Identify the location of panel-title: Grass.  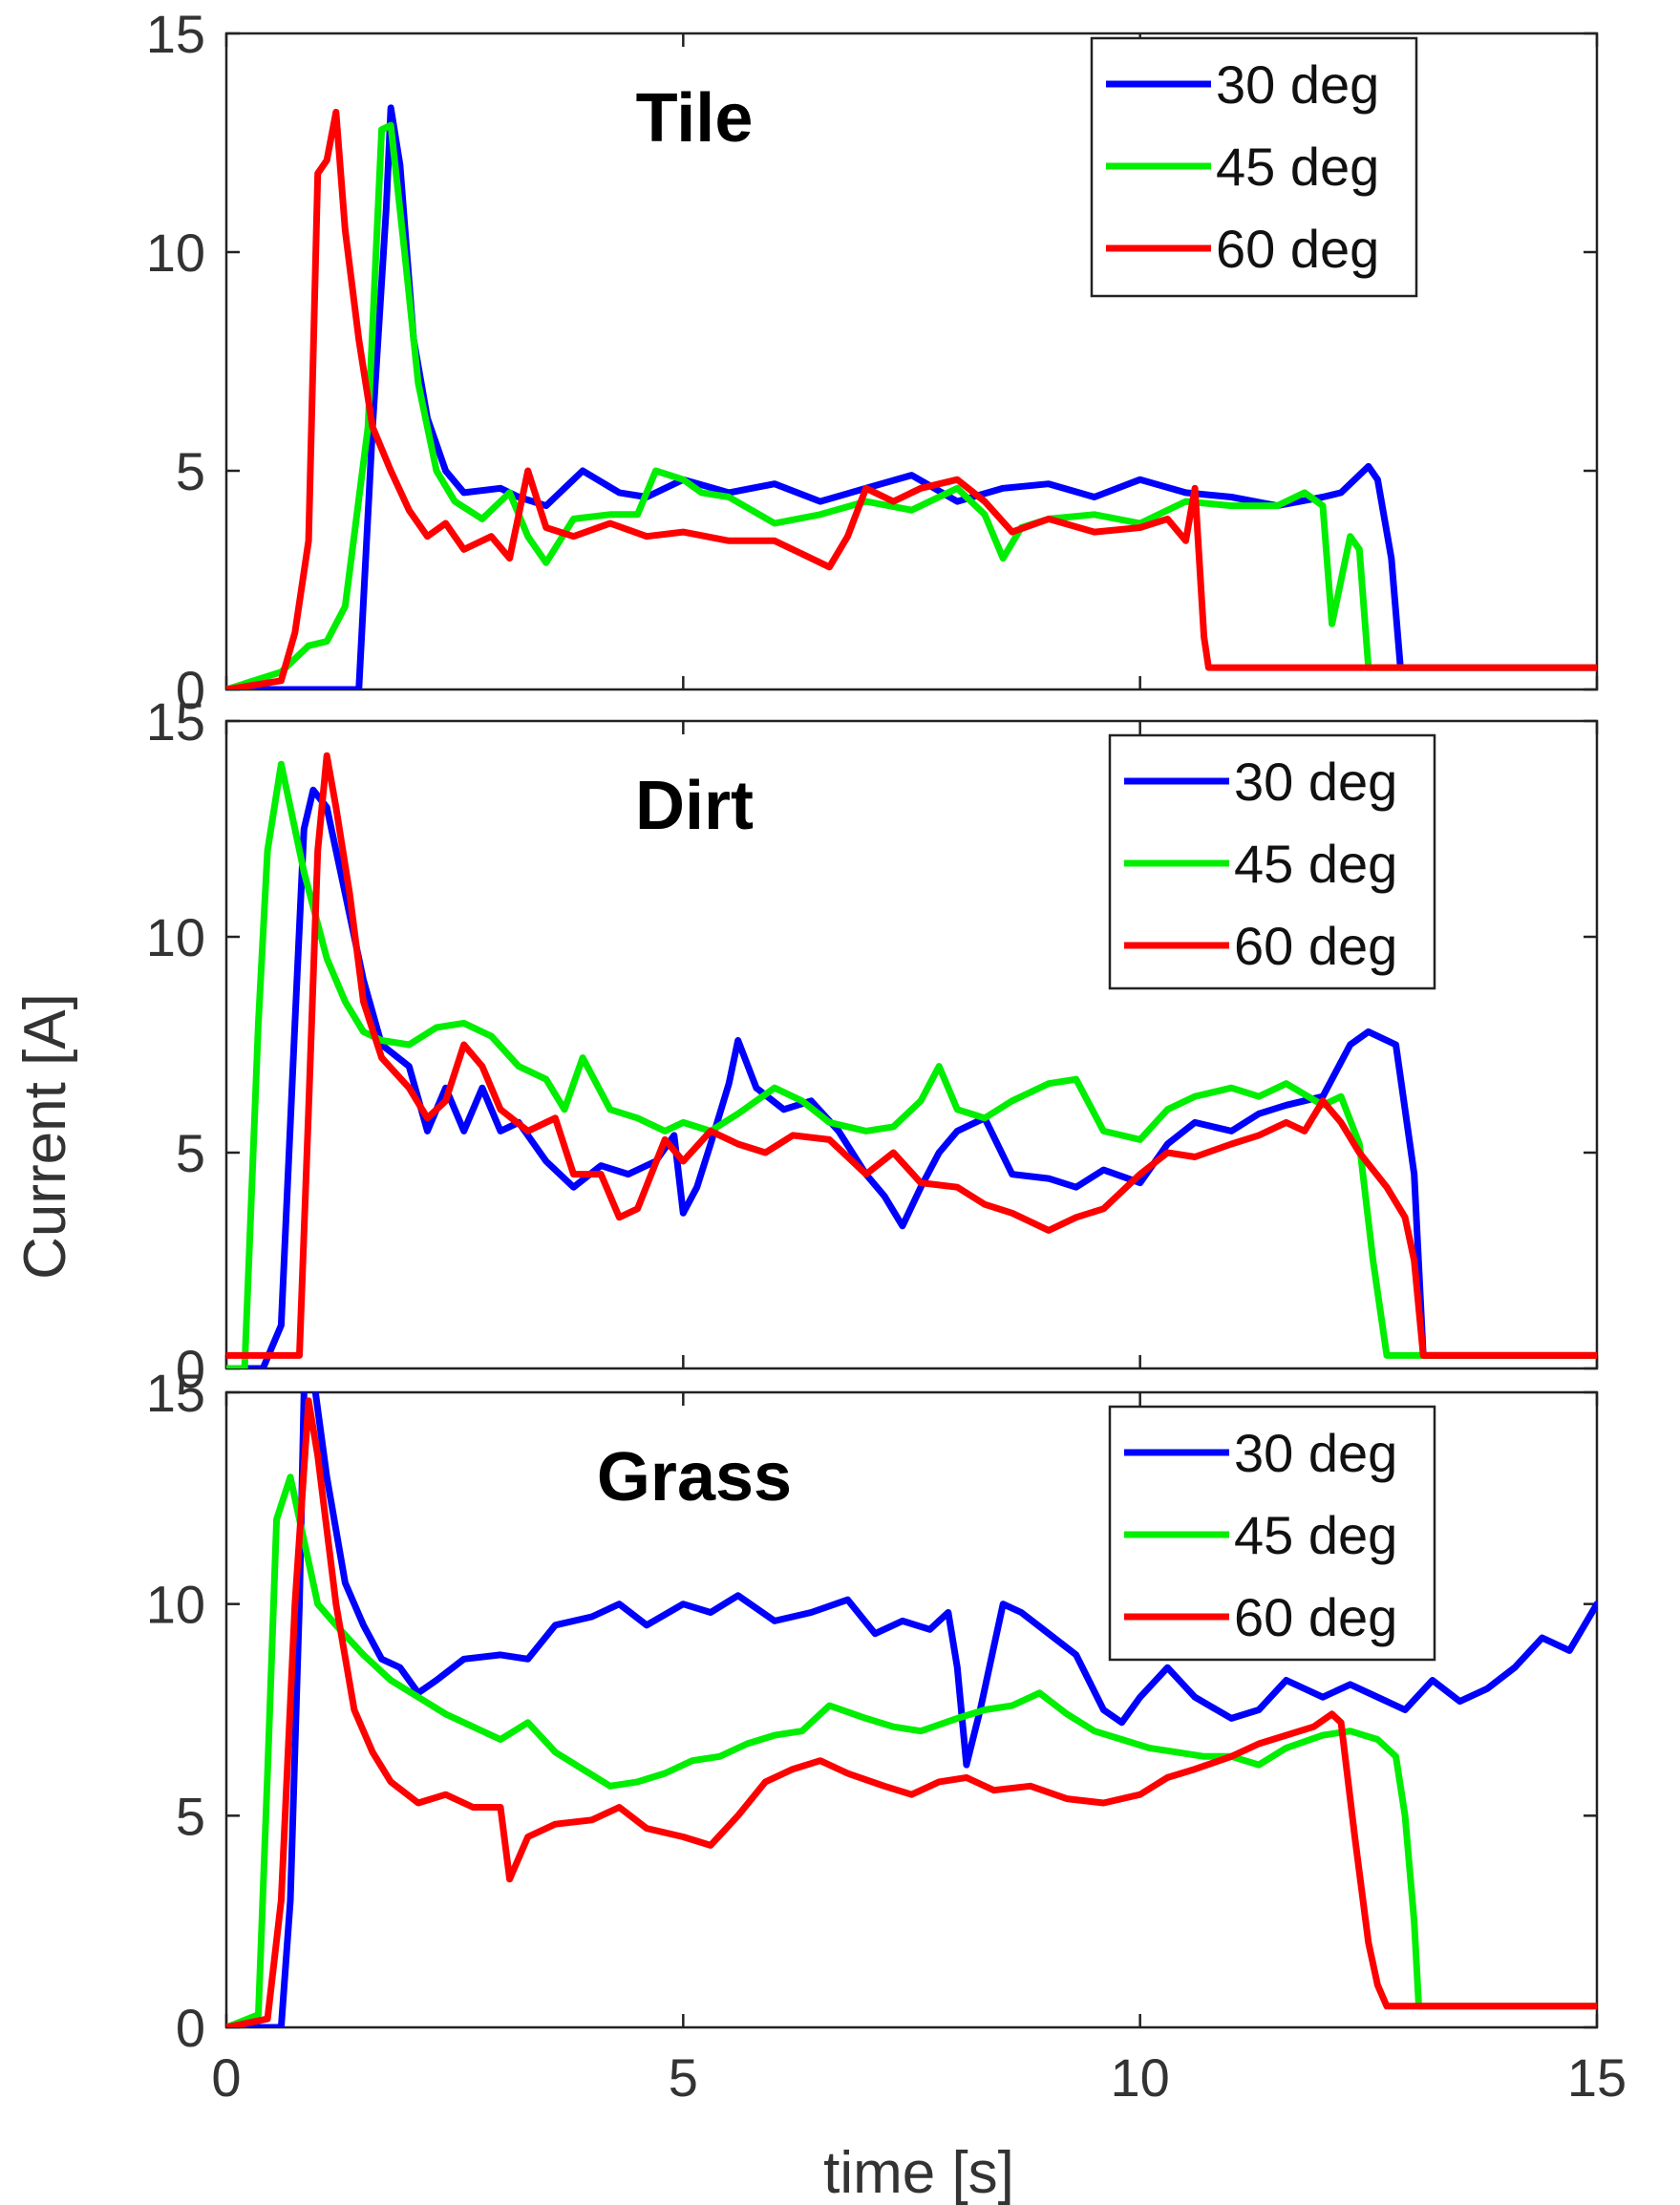
(695, 1477).